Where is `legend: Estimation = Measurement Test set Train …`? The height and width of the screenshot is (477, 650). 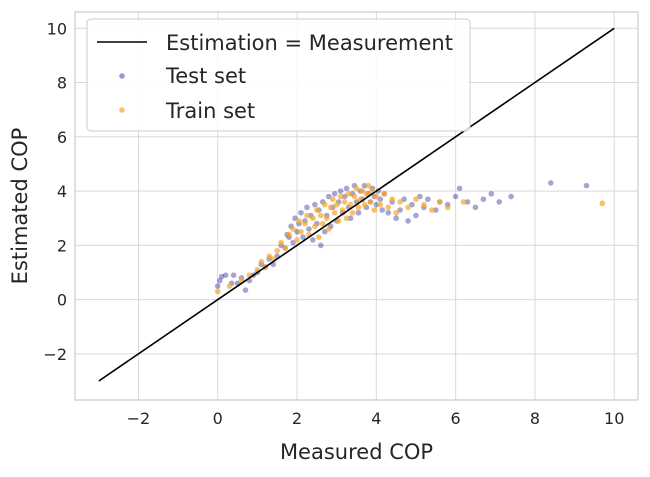 legend: Estimation = Measurement Test set Train … is located at coordinates (278, 75).